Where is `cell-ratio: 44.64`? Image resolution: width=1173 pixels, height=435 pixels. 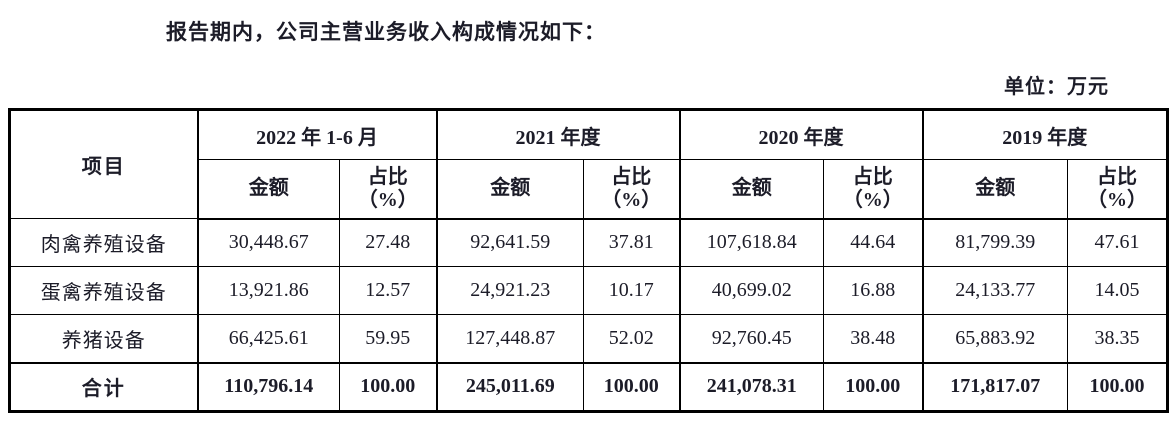
cell-ratio: 44.64 is located at coordinates (873, 242).